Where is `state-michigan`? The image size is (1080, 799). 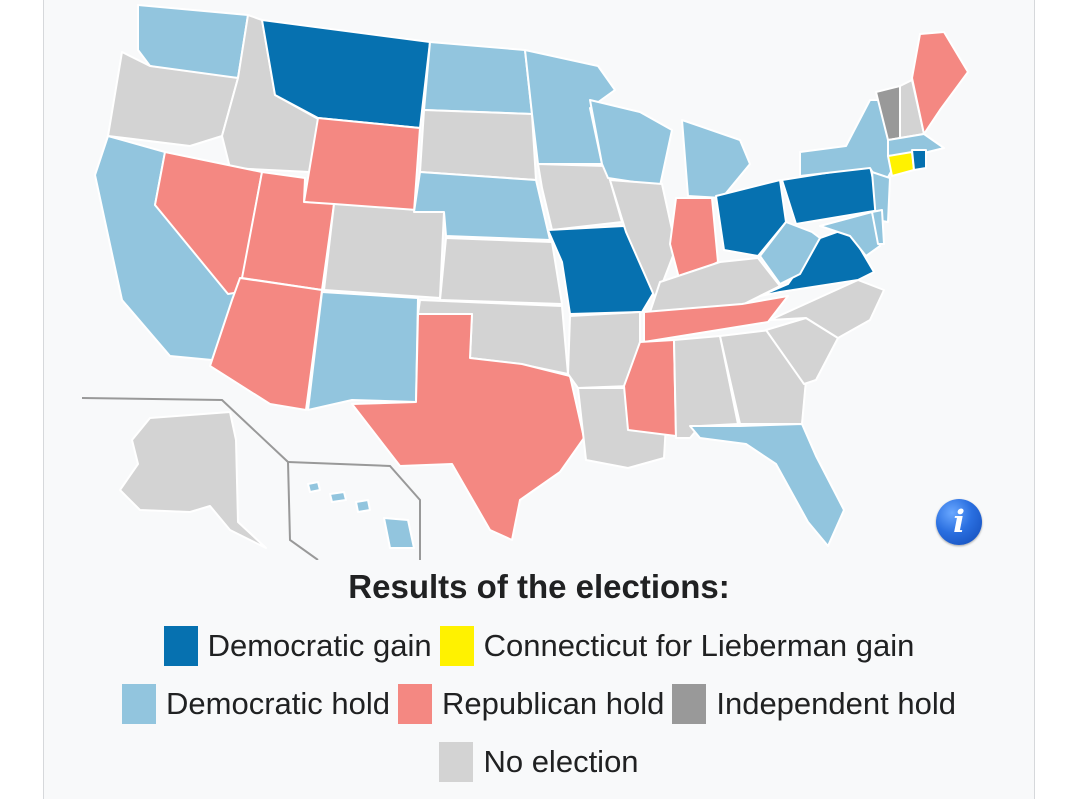 state-michigan is located at coordinates (716, 159).